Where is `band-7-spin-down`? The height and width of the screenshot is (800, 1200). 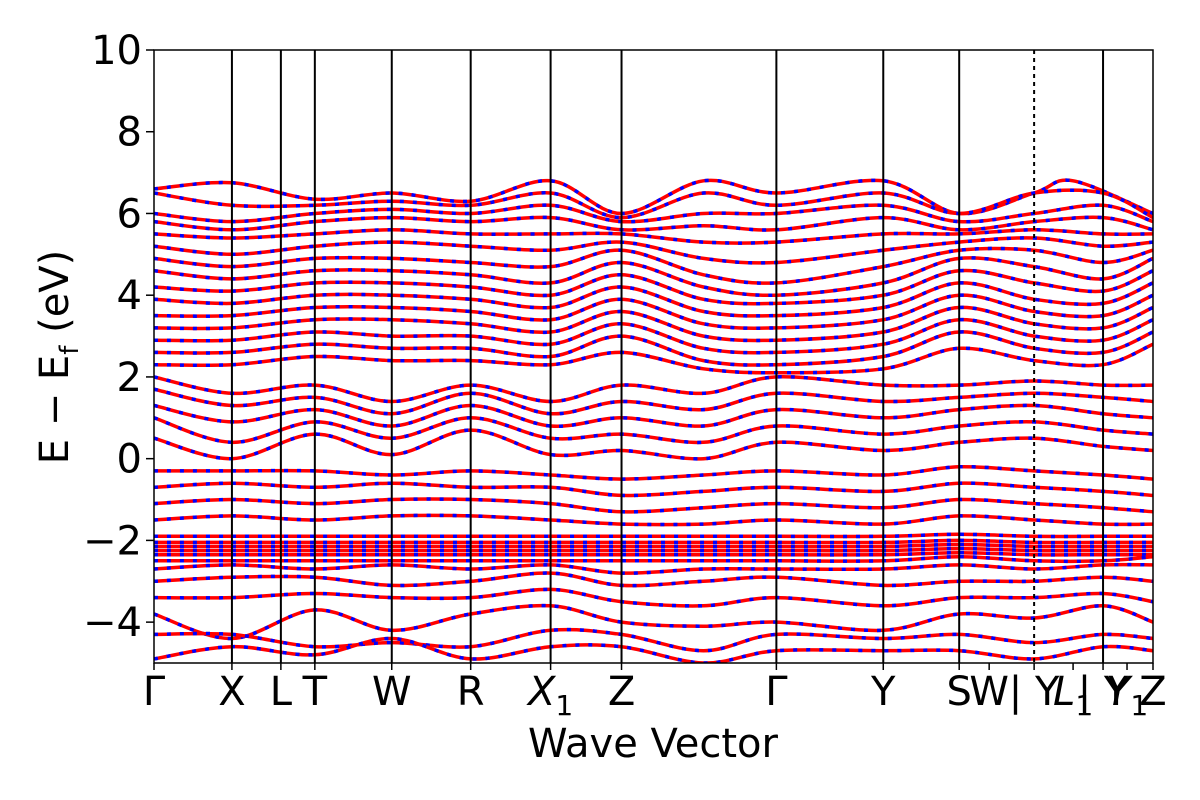
band-7-spin-down is located at coordinates (653, 277).